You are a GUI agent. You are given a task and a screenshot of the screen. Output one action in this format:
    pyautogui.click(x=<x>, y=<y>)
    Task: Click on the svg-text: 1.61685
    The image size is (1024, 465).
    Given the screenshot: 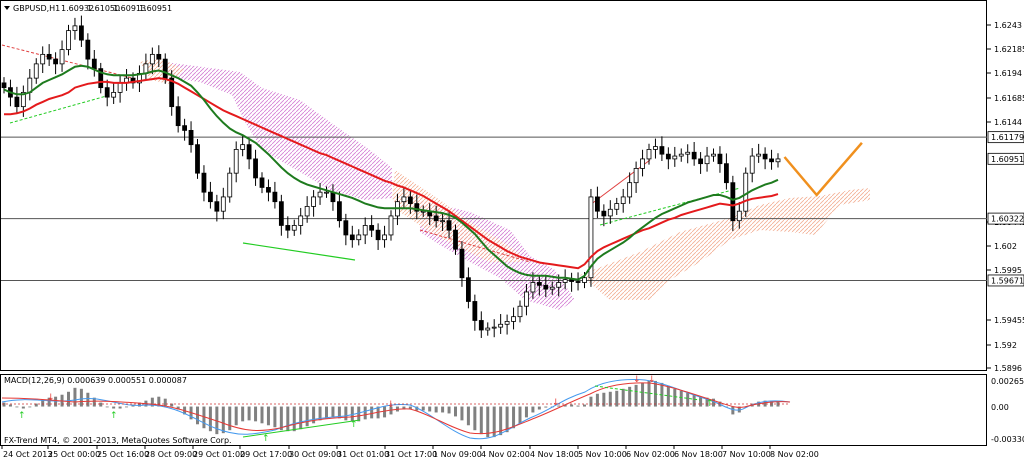 What is the action you would take?
    pyautogui.click(x=1009, y=98)
    